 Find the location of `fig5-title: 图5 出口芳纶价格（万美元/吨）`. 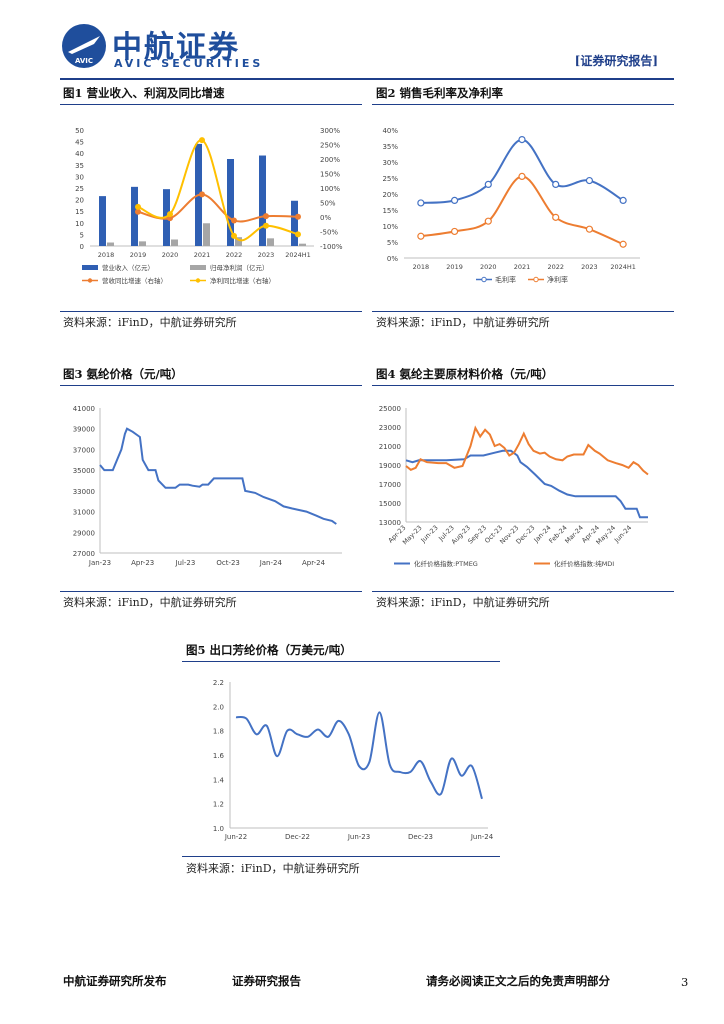

fig5-title: 图5 出口芳纶价格（万美元/吨） is located at coordinates (269, 650).